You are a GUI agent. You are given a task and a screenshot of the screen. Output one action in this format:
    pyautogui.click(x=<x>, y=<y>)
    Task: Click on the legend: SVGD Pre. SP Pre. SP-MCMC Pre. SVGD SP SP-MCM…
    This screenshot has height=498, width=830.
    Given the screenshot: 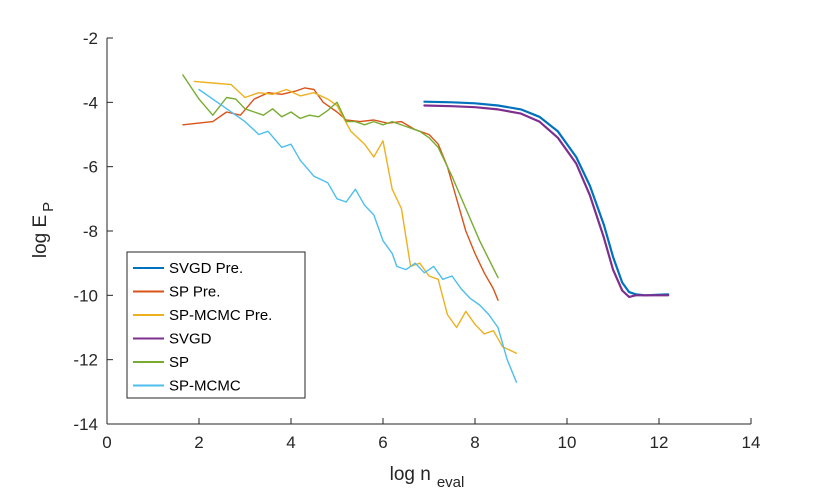 What is the action you would take?
    pyautogui.click(x=216, y=325)
    